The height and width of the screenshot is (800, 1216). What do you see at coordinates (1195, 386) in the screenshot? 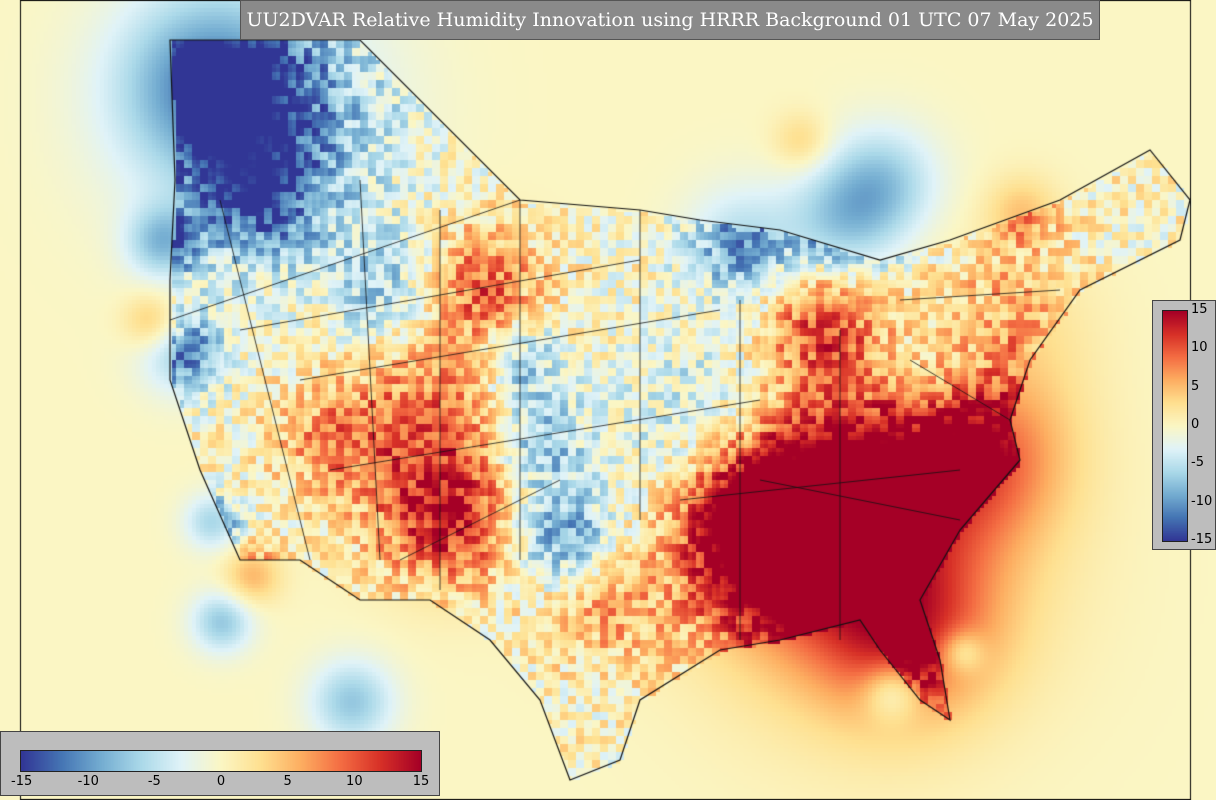
I see `vertical-colorbar-tick-label: 5` at bounding box center [1195, 386].